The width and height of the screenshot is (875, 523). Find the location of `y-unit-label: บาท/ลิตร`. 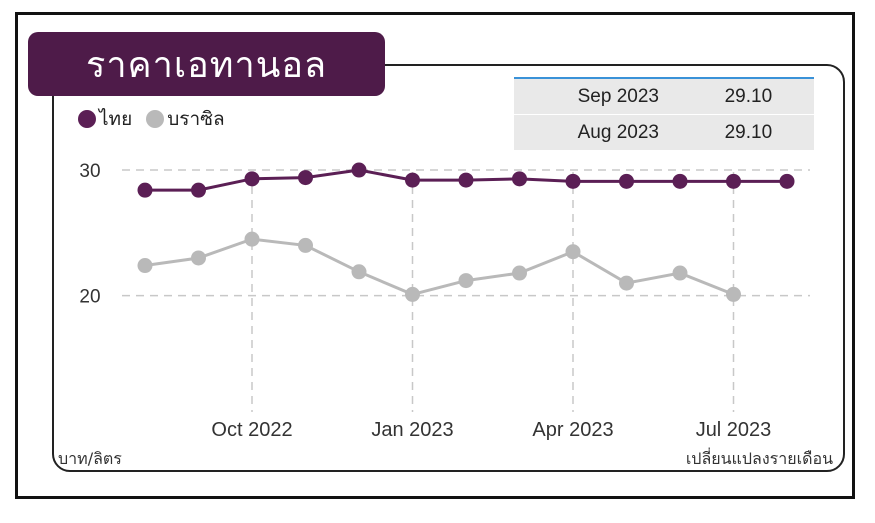

y-unit-label: บาท/ลิตร is located at coordinates (90, 458).